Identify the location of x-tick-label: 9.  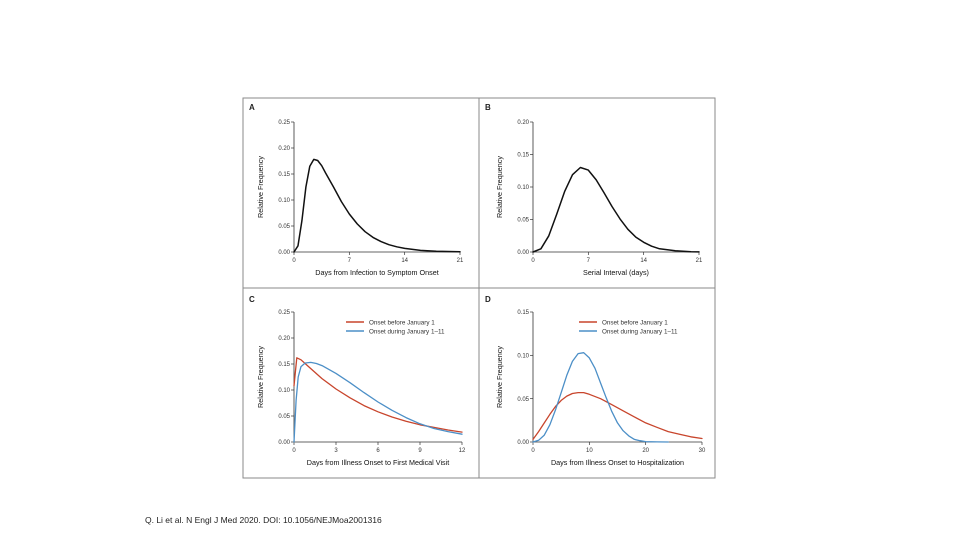
(420, 451).